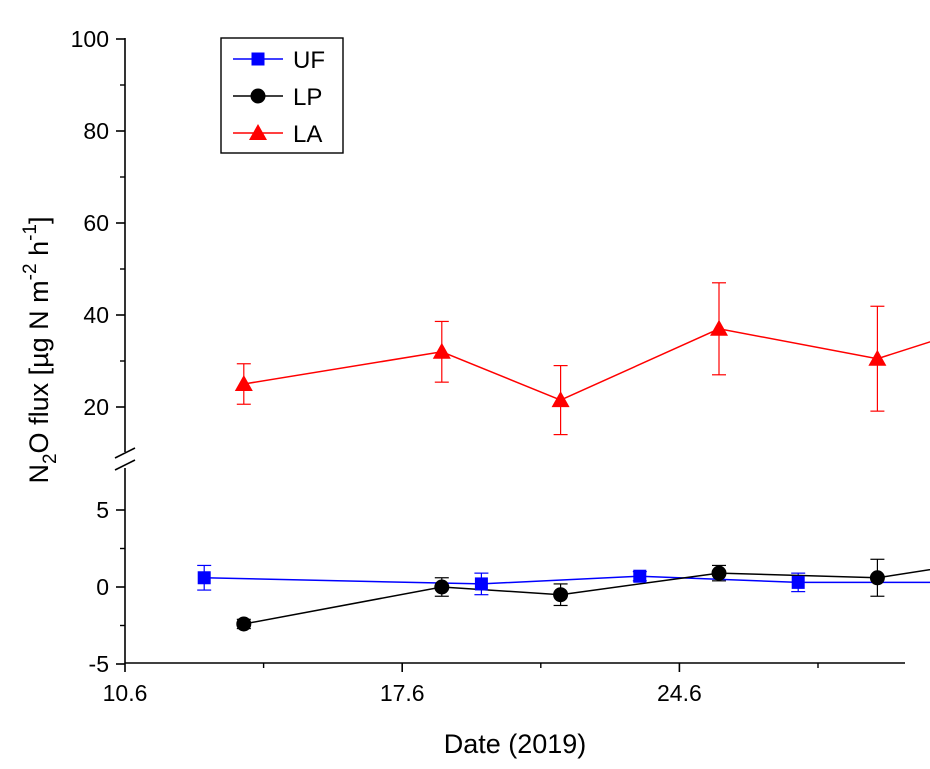  What do you see at coordinates (102, 510) in the screenshot?
I see `y-tick-label: 5` at bounding box center [102, 510].